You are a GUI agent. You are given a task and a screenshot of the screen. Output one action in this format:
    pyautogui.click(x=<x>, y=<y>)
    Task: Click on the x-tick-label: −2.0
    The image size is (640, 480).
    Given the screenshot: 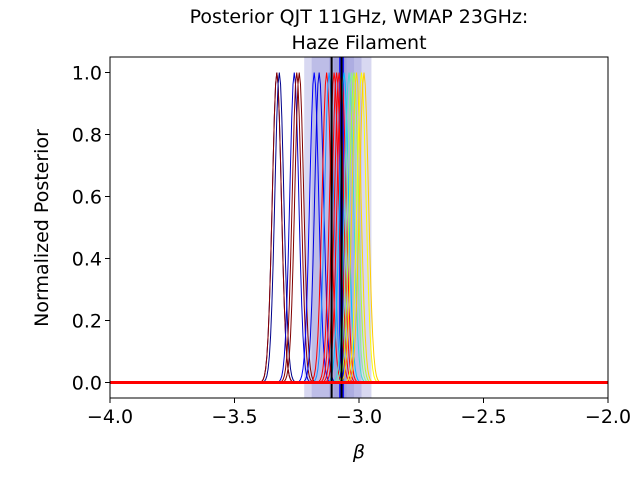 What is the action you would take?
    pyautogui.click(x=608, y=417)
    